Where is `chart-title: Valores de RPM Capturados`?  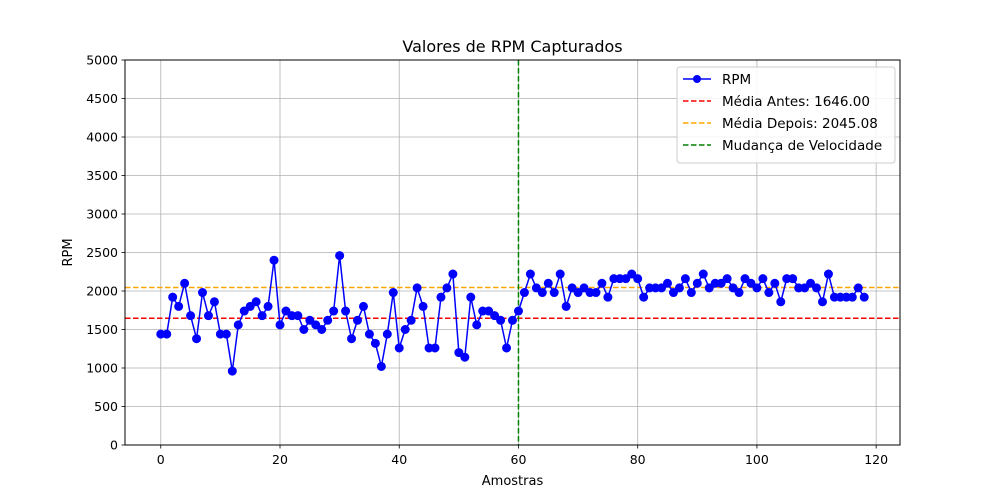
chart-title: Valores de RPM Capturados is located at coordinates (512, 46).